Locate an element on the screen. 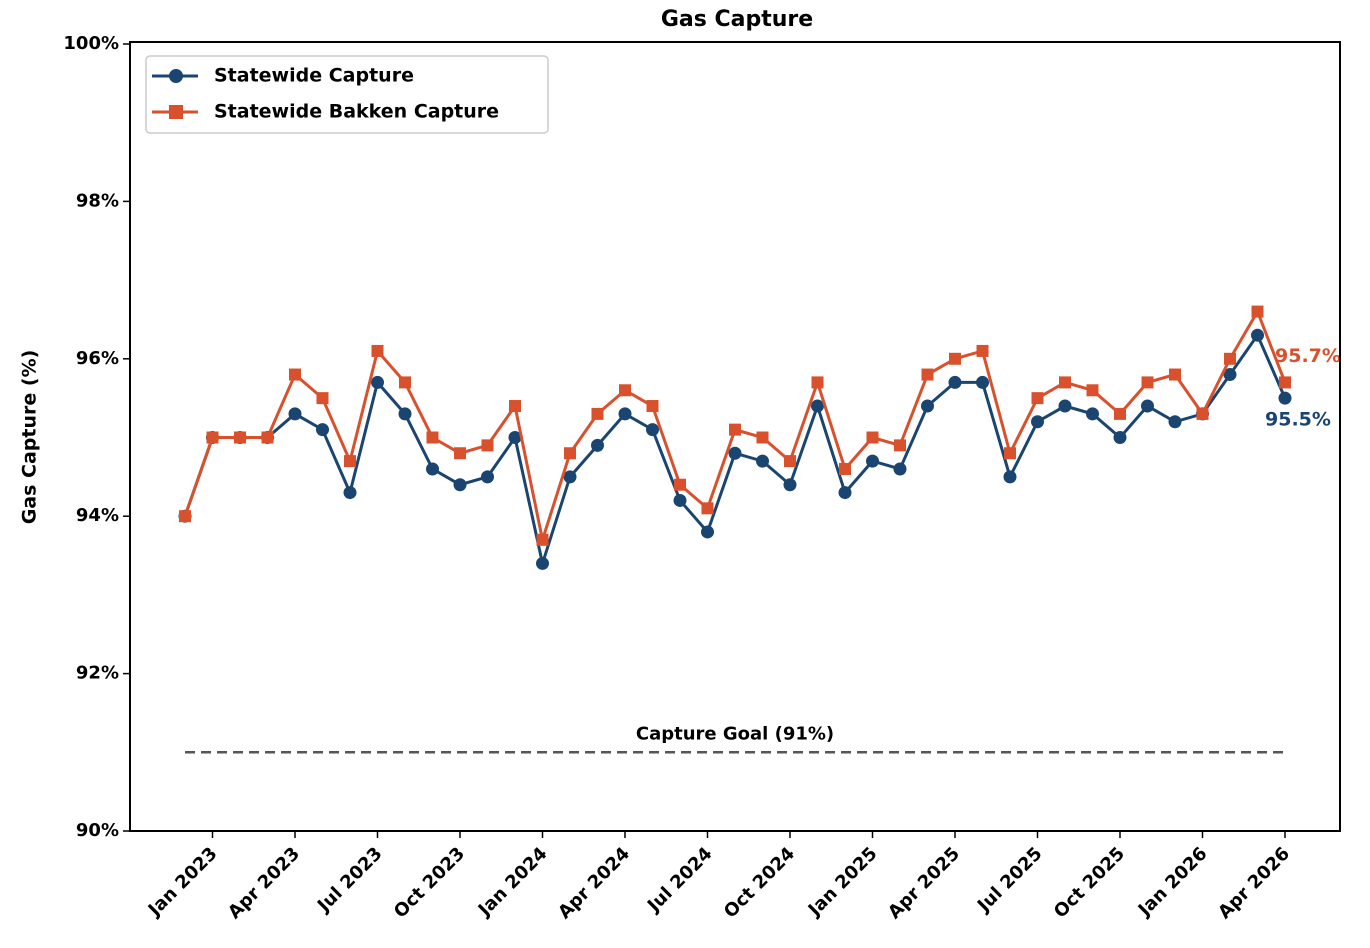  legend-box is located at coordinates (347, 94).